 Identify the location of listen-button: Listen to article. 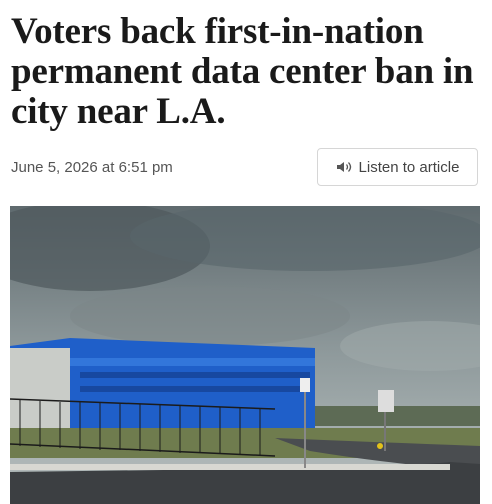
(397, 167).